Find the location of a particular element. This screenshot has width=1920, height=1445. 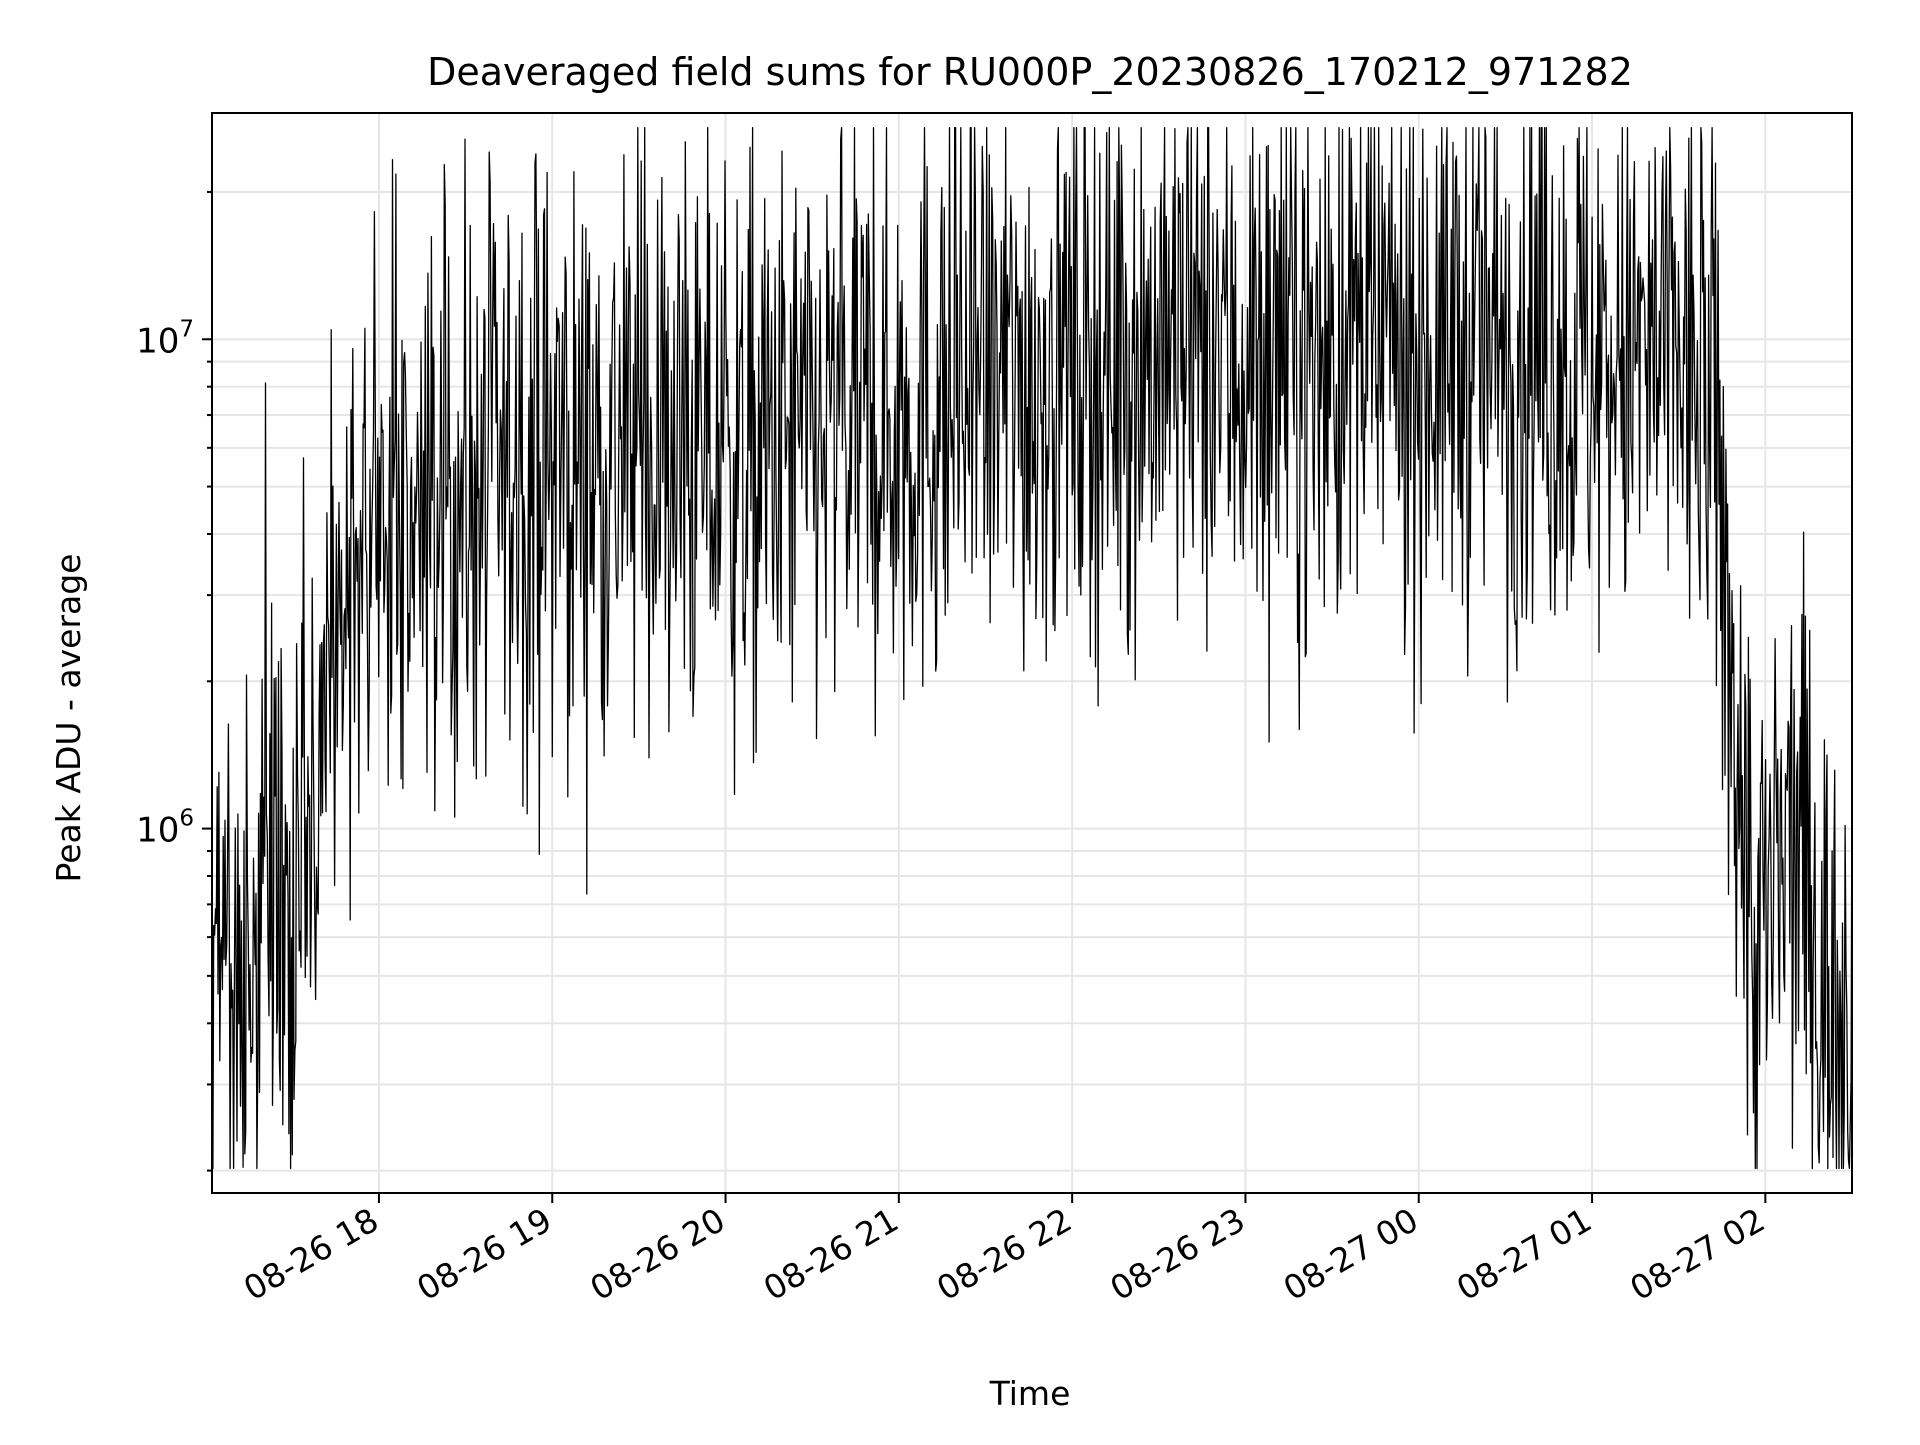

y-tick-label: 10⁷ is located at coordinates (165, 338).